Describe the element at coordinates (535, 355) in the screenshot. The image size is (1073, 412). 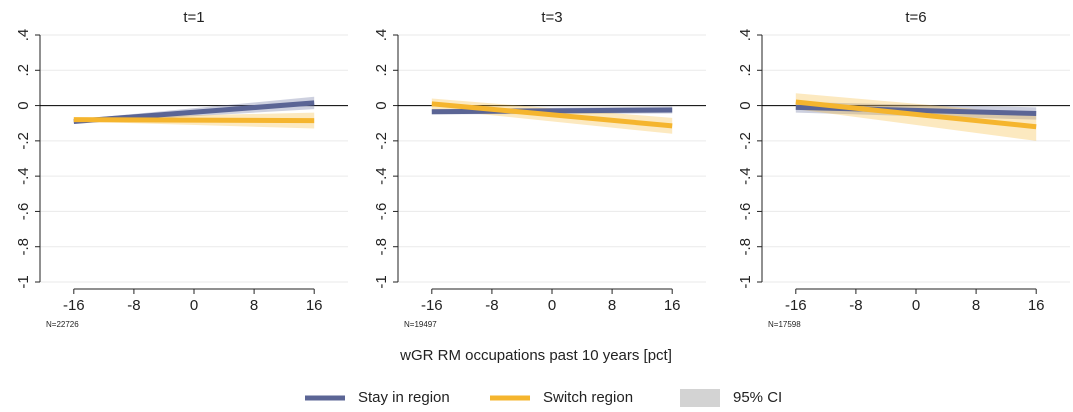
I see `x-axis-label: wGR RM occupations past 10 years [pct]` at that location.